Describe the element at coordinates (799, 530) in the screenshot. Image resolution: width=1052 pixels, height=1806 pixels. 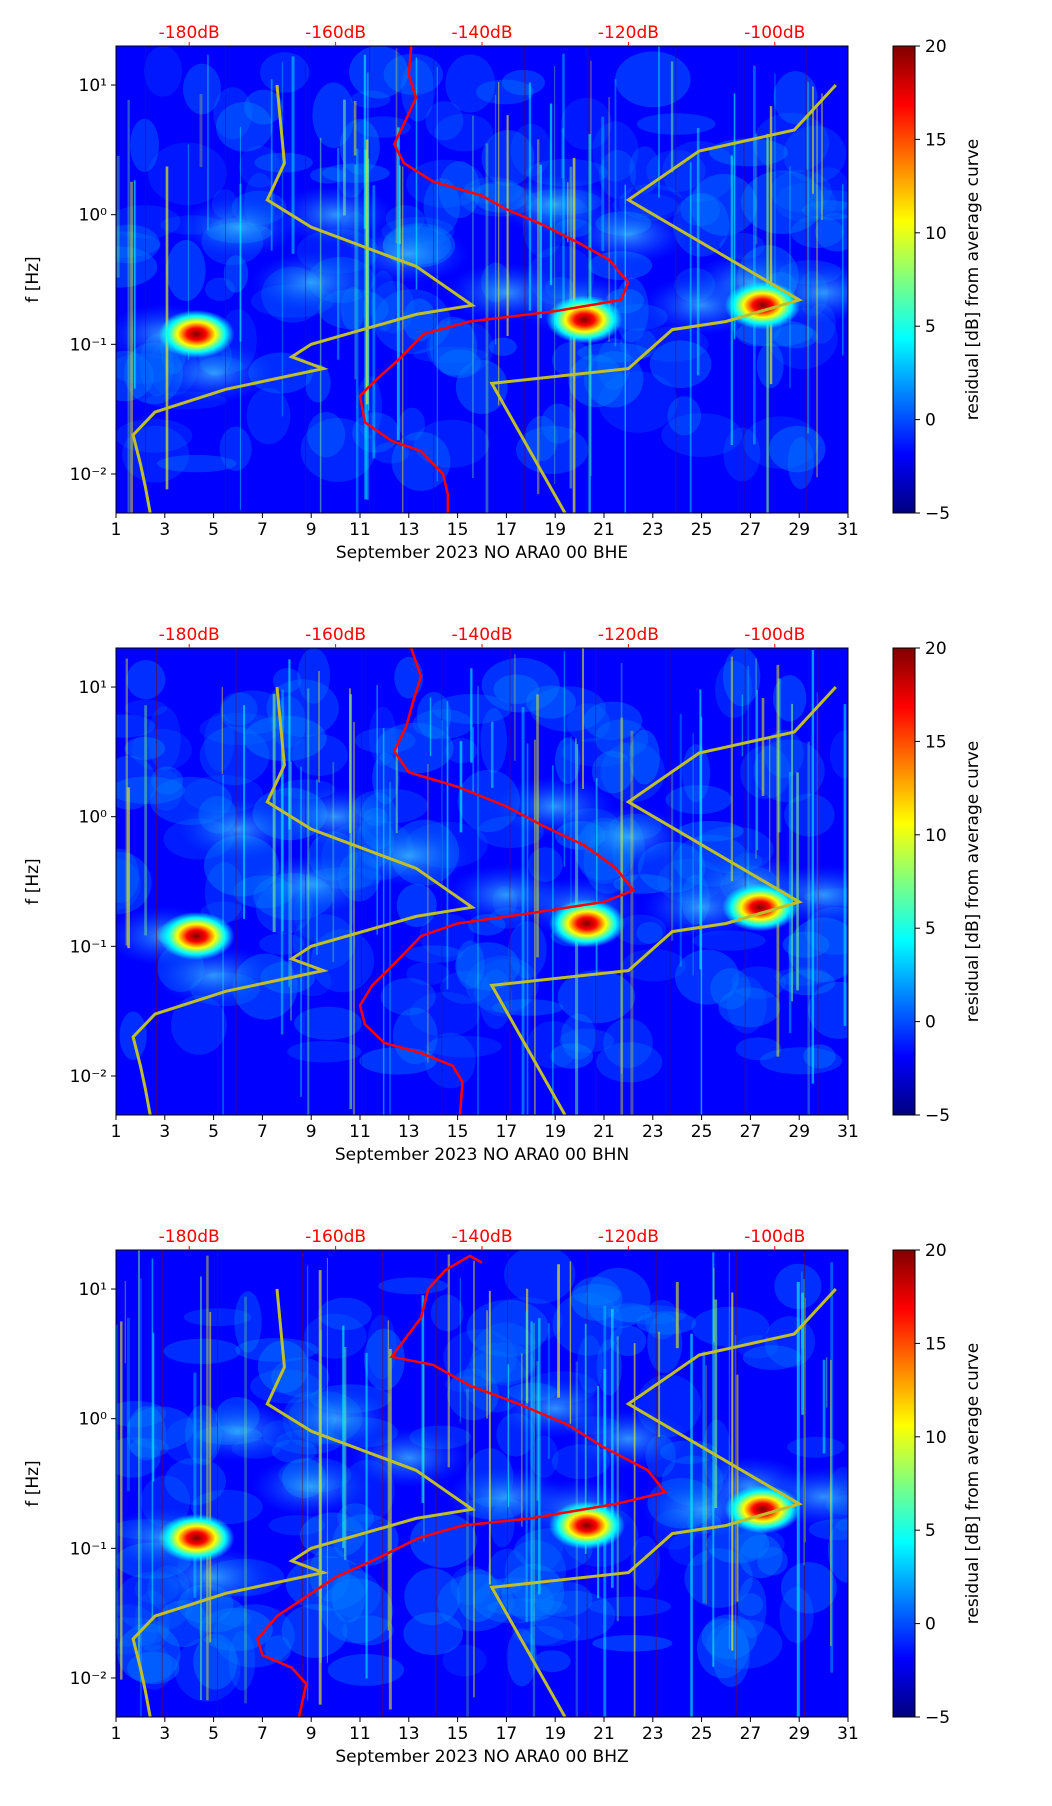
I see `x-tick-label: 29` at that location.